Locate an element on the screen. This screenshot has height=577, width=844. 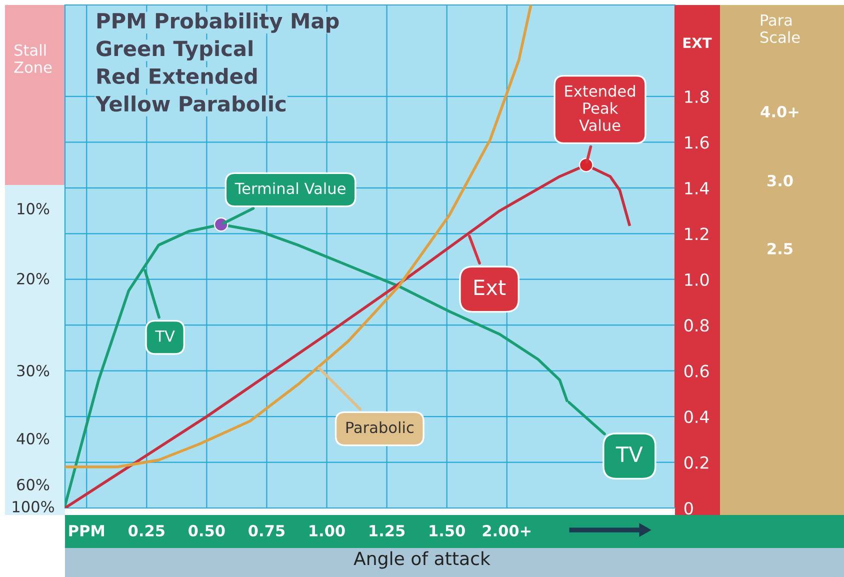
text: 10% is located at coordinates (34, 208).